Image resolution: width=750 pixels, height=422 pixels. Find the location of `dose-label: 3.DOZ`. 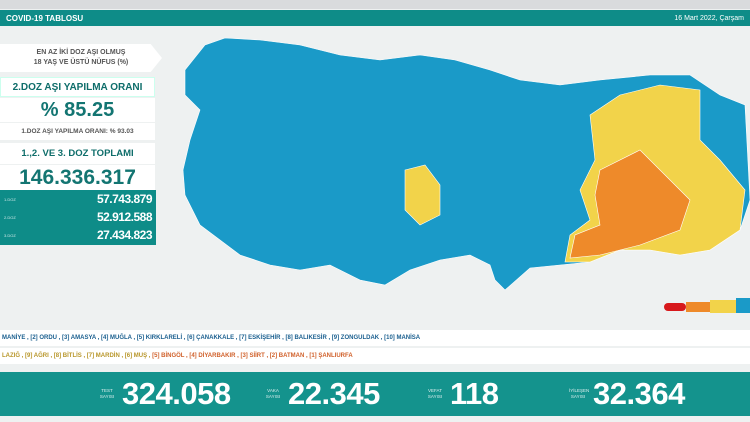

dose-label: 3.DOZ is located at coordinates (10, 235).